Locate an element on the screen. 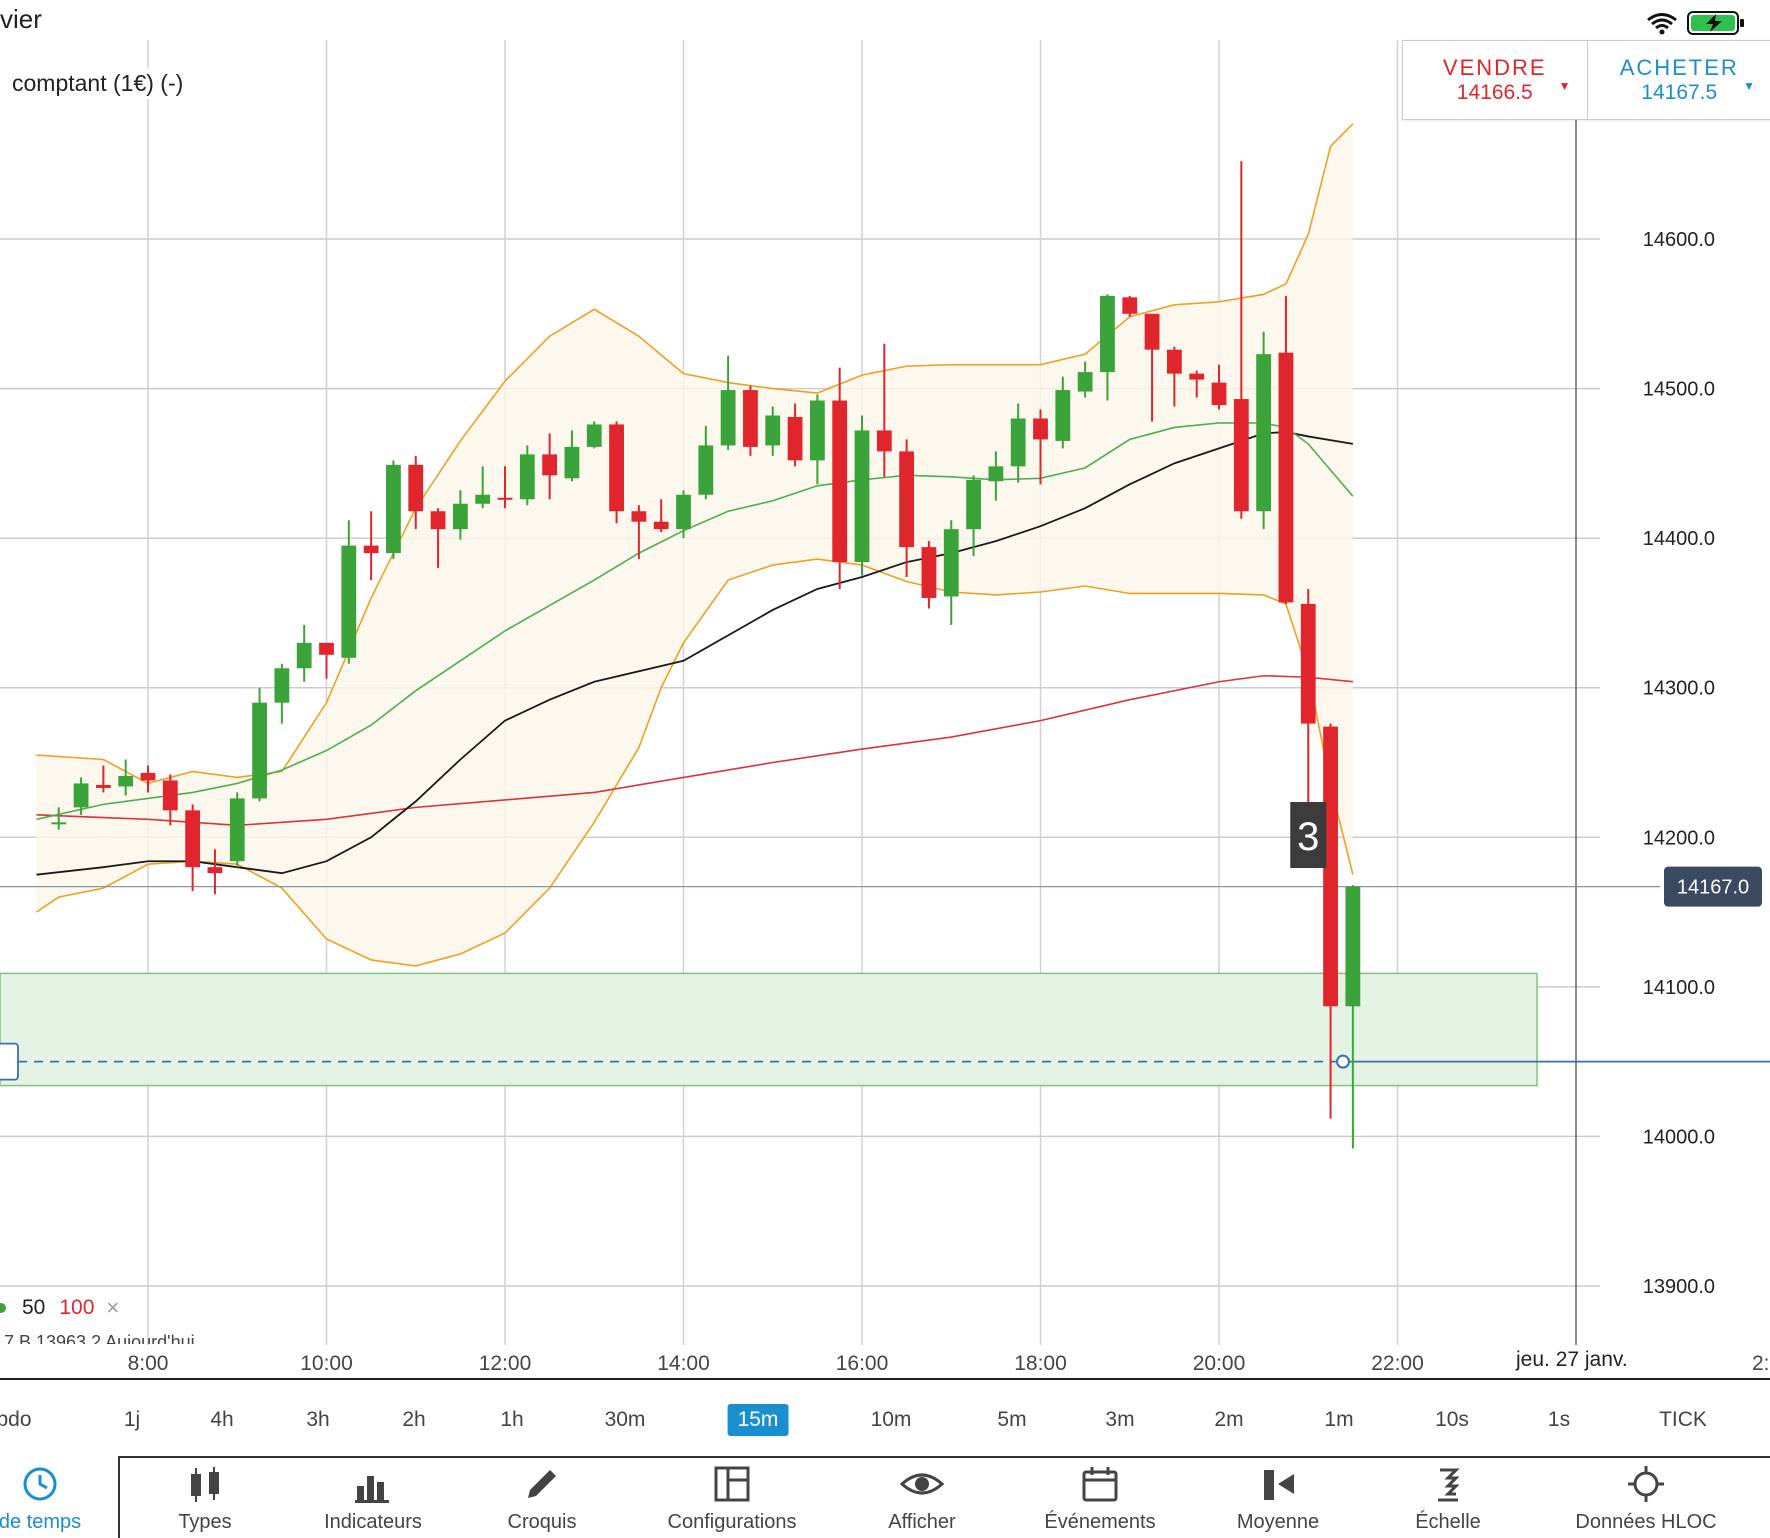  sell-label: VENDRE is located at coordinates (1495, 68).